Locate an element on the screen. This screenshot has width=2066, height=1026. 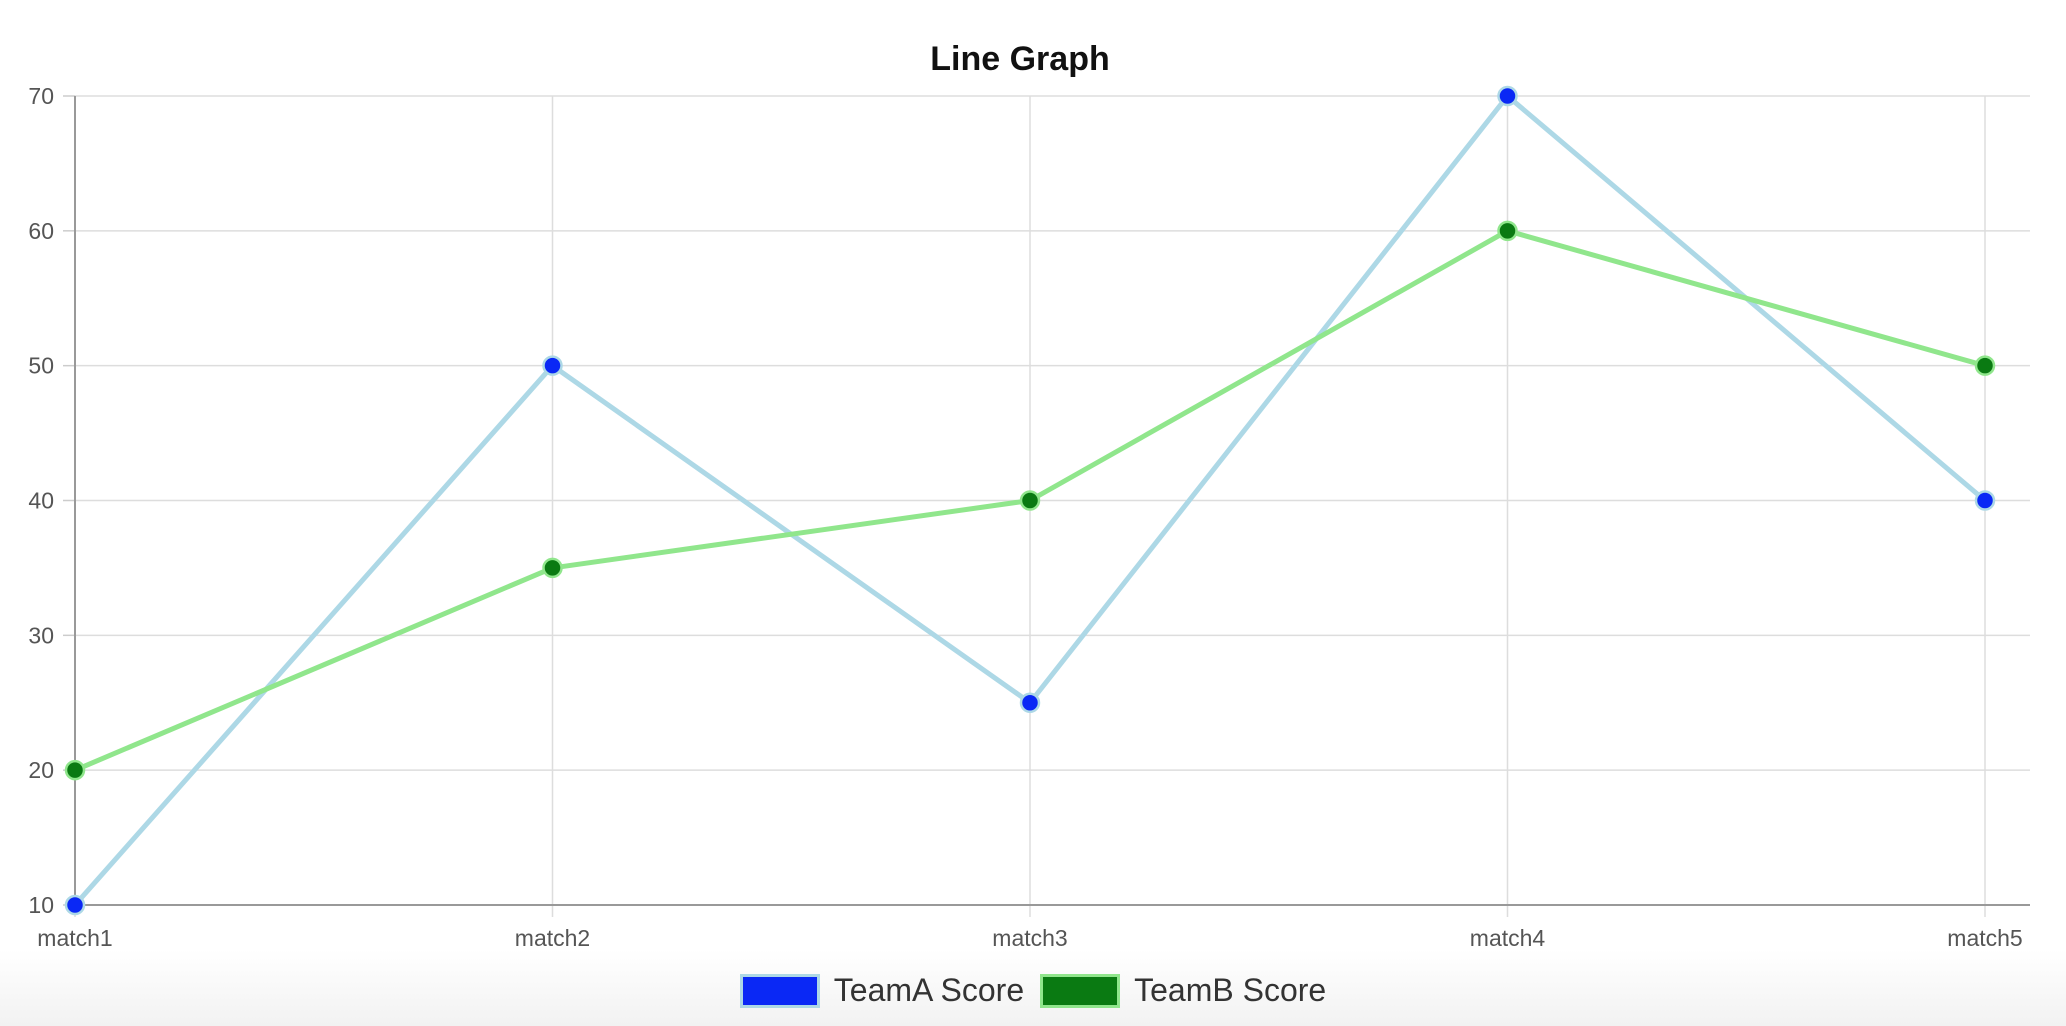
y-tick-label: 40 is located at coordinates (41, 501).